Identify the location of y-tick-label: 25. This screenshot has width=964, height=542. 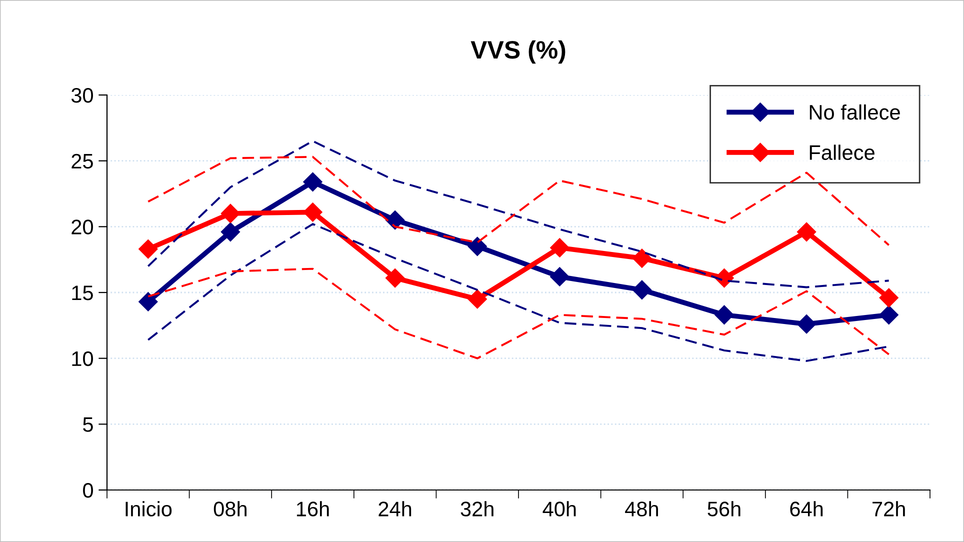
(82, 161).